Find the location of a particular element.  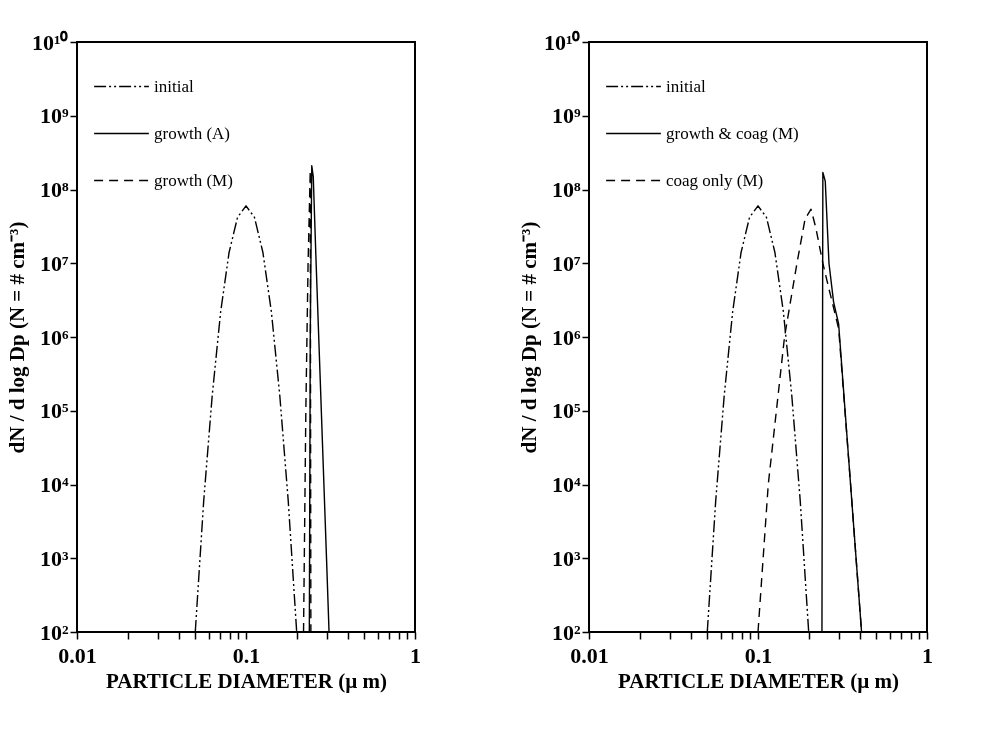

legend-label: growth (A) is located at coordinates (192, 133).